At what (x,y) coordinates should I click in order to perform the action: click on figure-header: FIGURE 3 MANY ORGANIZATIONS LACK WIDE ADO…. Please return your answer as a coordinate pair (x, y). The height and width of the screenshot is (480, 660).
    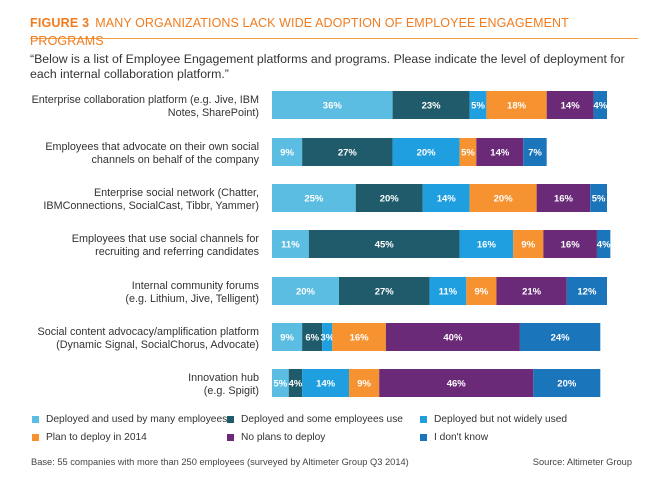
    Looking at the image, I should click on (334, 31).